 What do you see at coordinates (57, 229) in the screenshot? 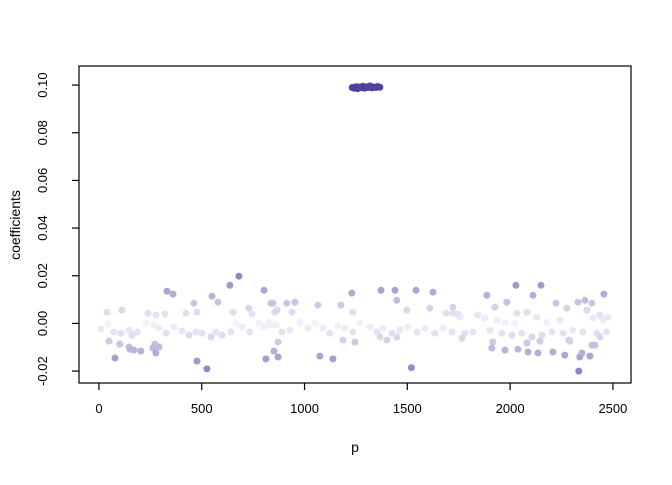
I see `y-axis-ticks: -0.02 0.00 0.02 0.04 0.06 0.08 0.10` at bounding box center [57, 229].